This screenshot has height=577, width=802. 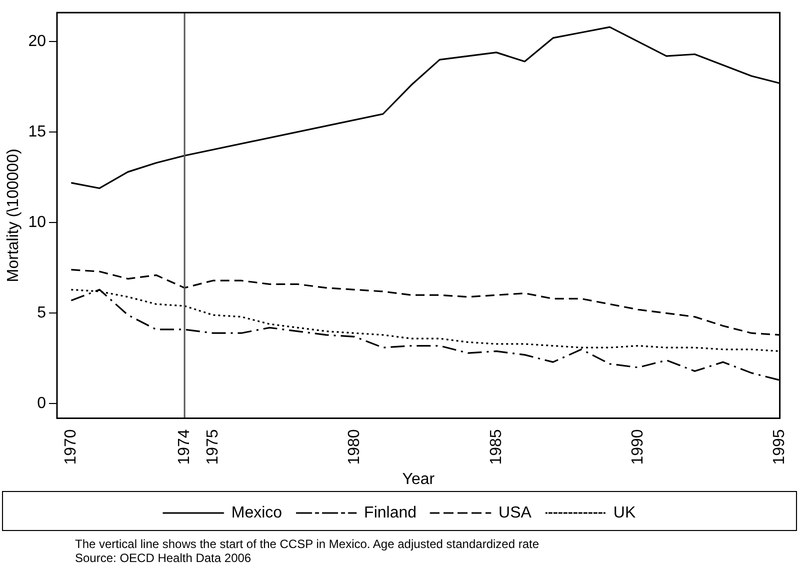 I want to click on y-tick-label: 20, so click(x=37, y=41).